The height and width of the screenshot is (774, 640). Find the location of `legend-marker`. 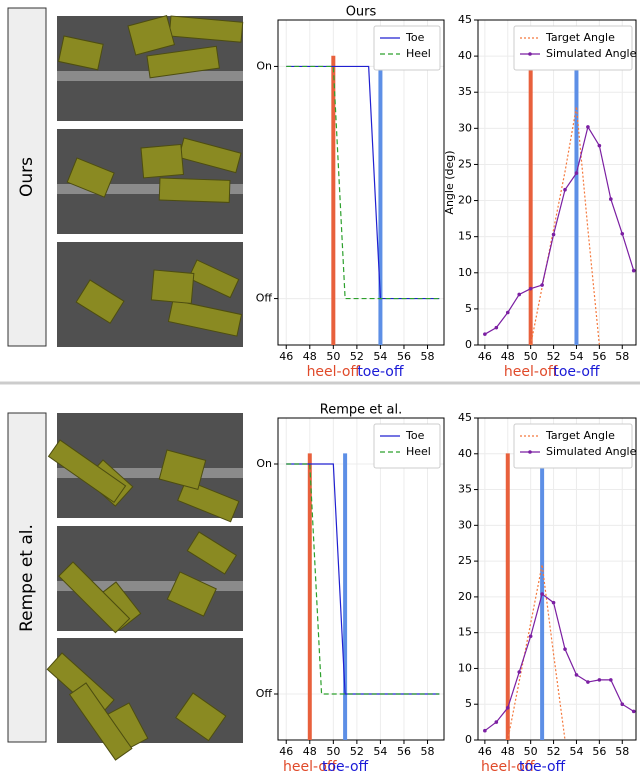

legend-marker is located at coordinates (530, 54).